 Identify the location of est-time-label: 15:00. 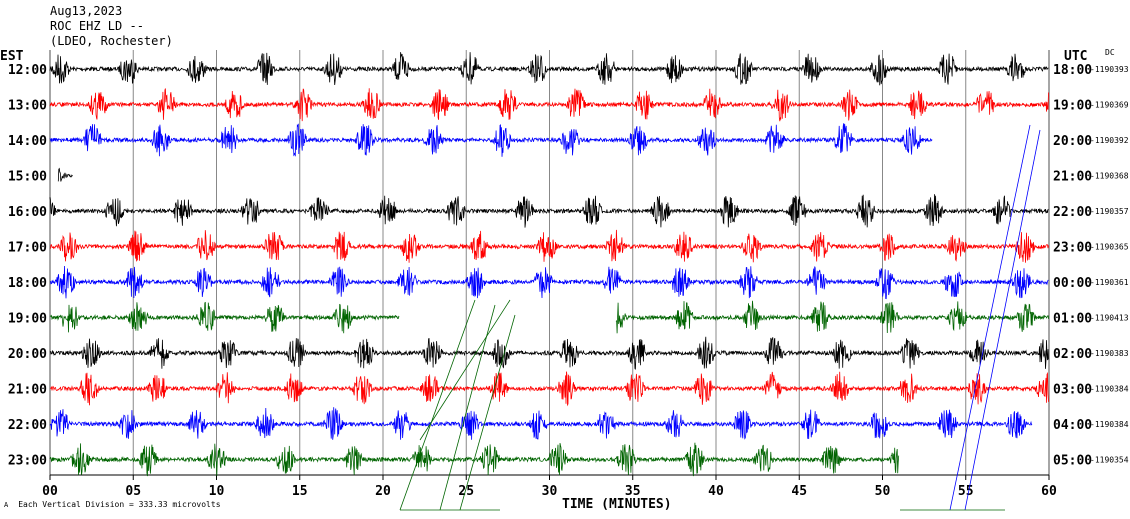
(27, 177).